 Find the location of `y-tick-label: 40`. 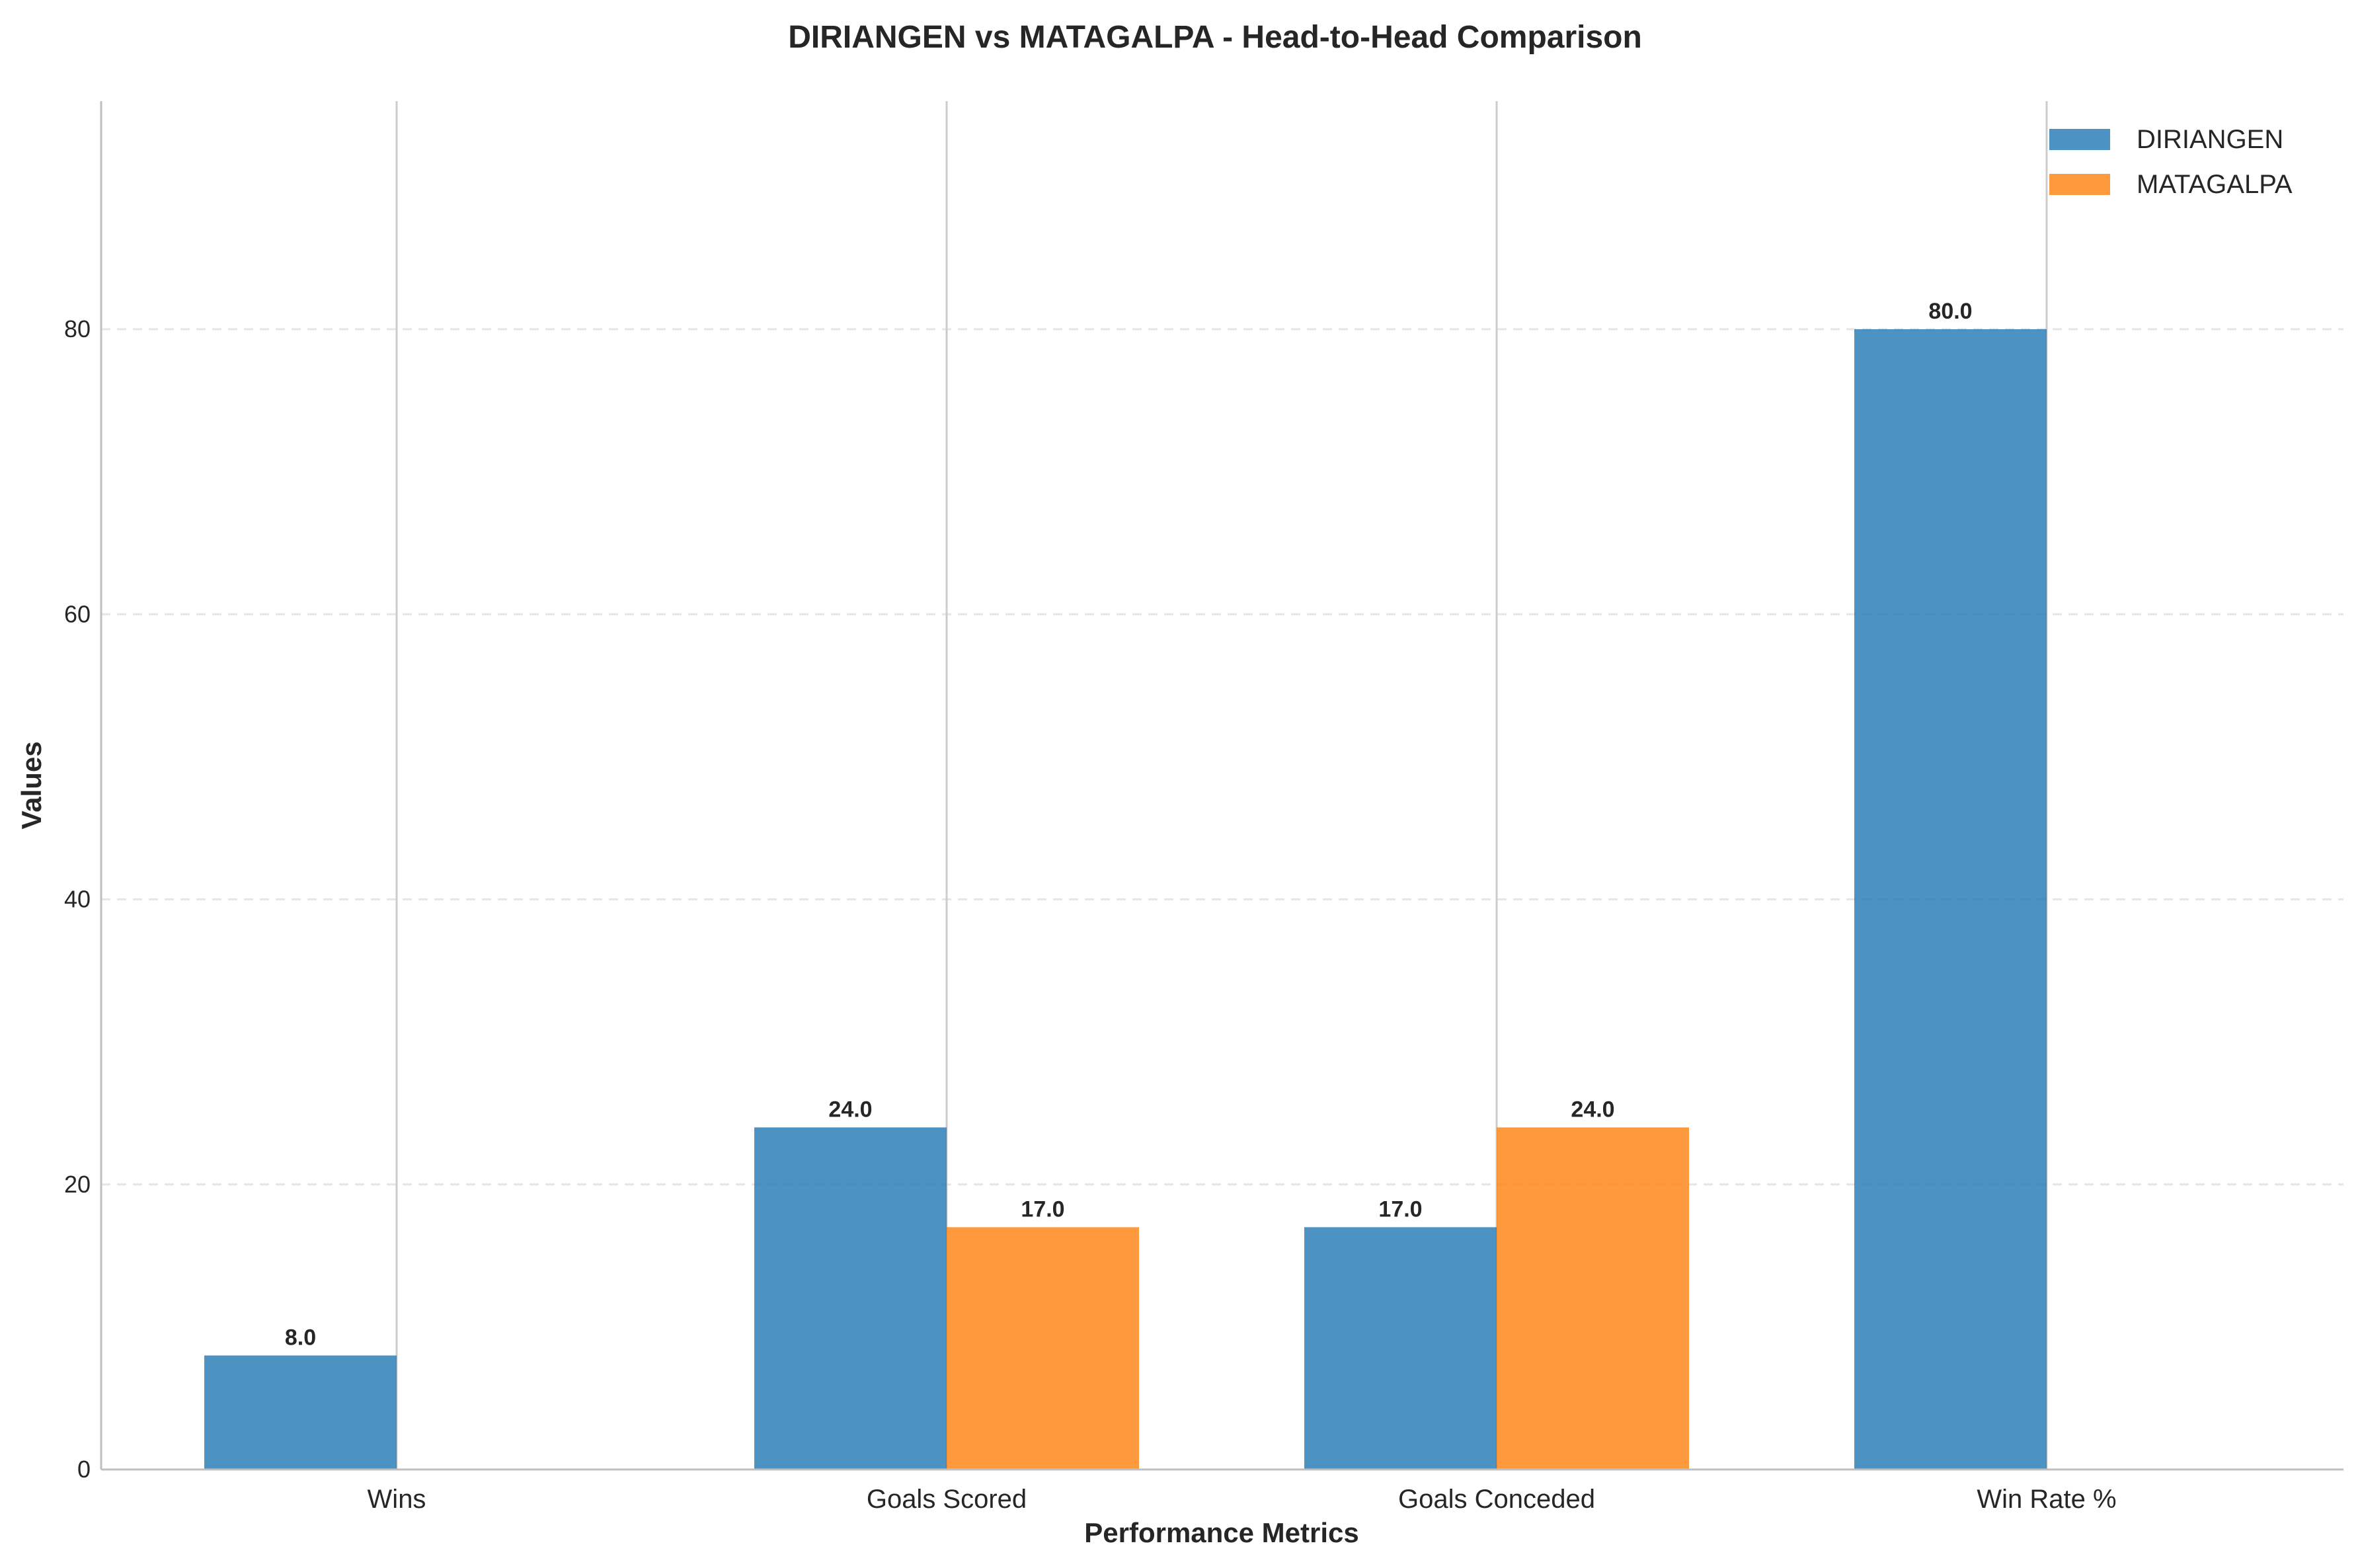

y-tick-label: 40 is located at coordinates (77, 899).